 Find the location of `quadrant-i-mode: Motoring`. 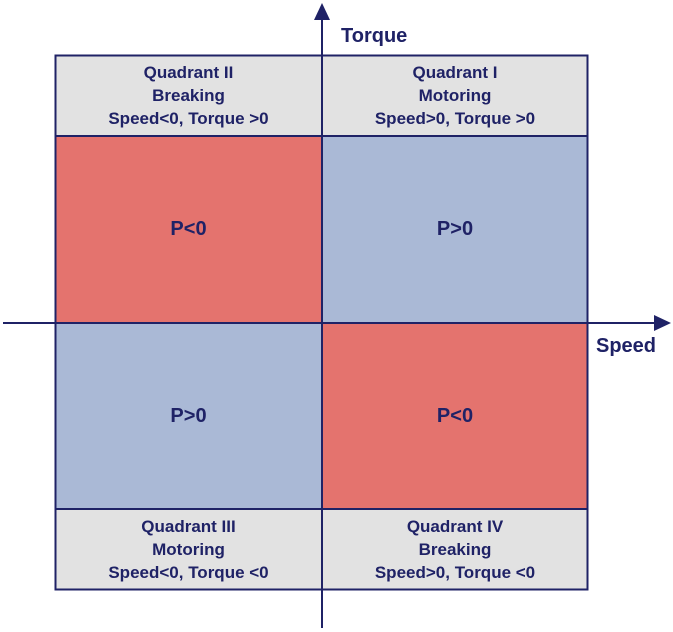

quadrant-i-mode: Motoring is located at coordinates (455, 95).